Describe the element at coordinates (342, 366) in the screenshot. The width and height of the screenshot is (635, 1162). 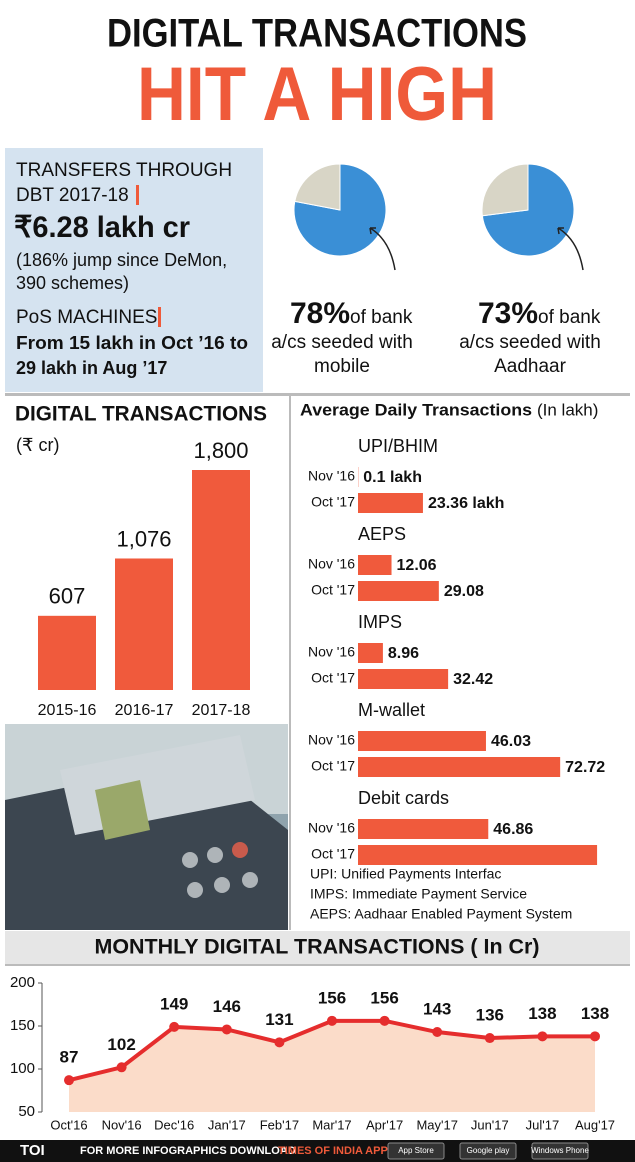
I see `pie-caption: mobile` at that location.